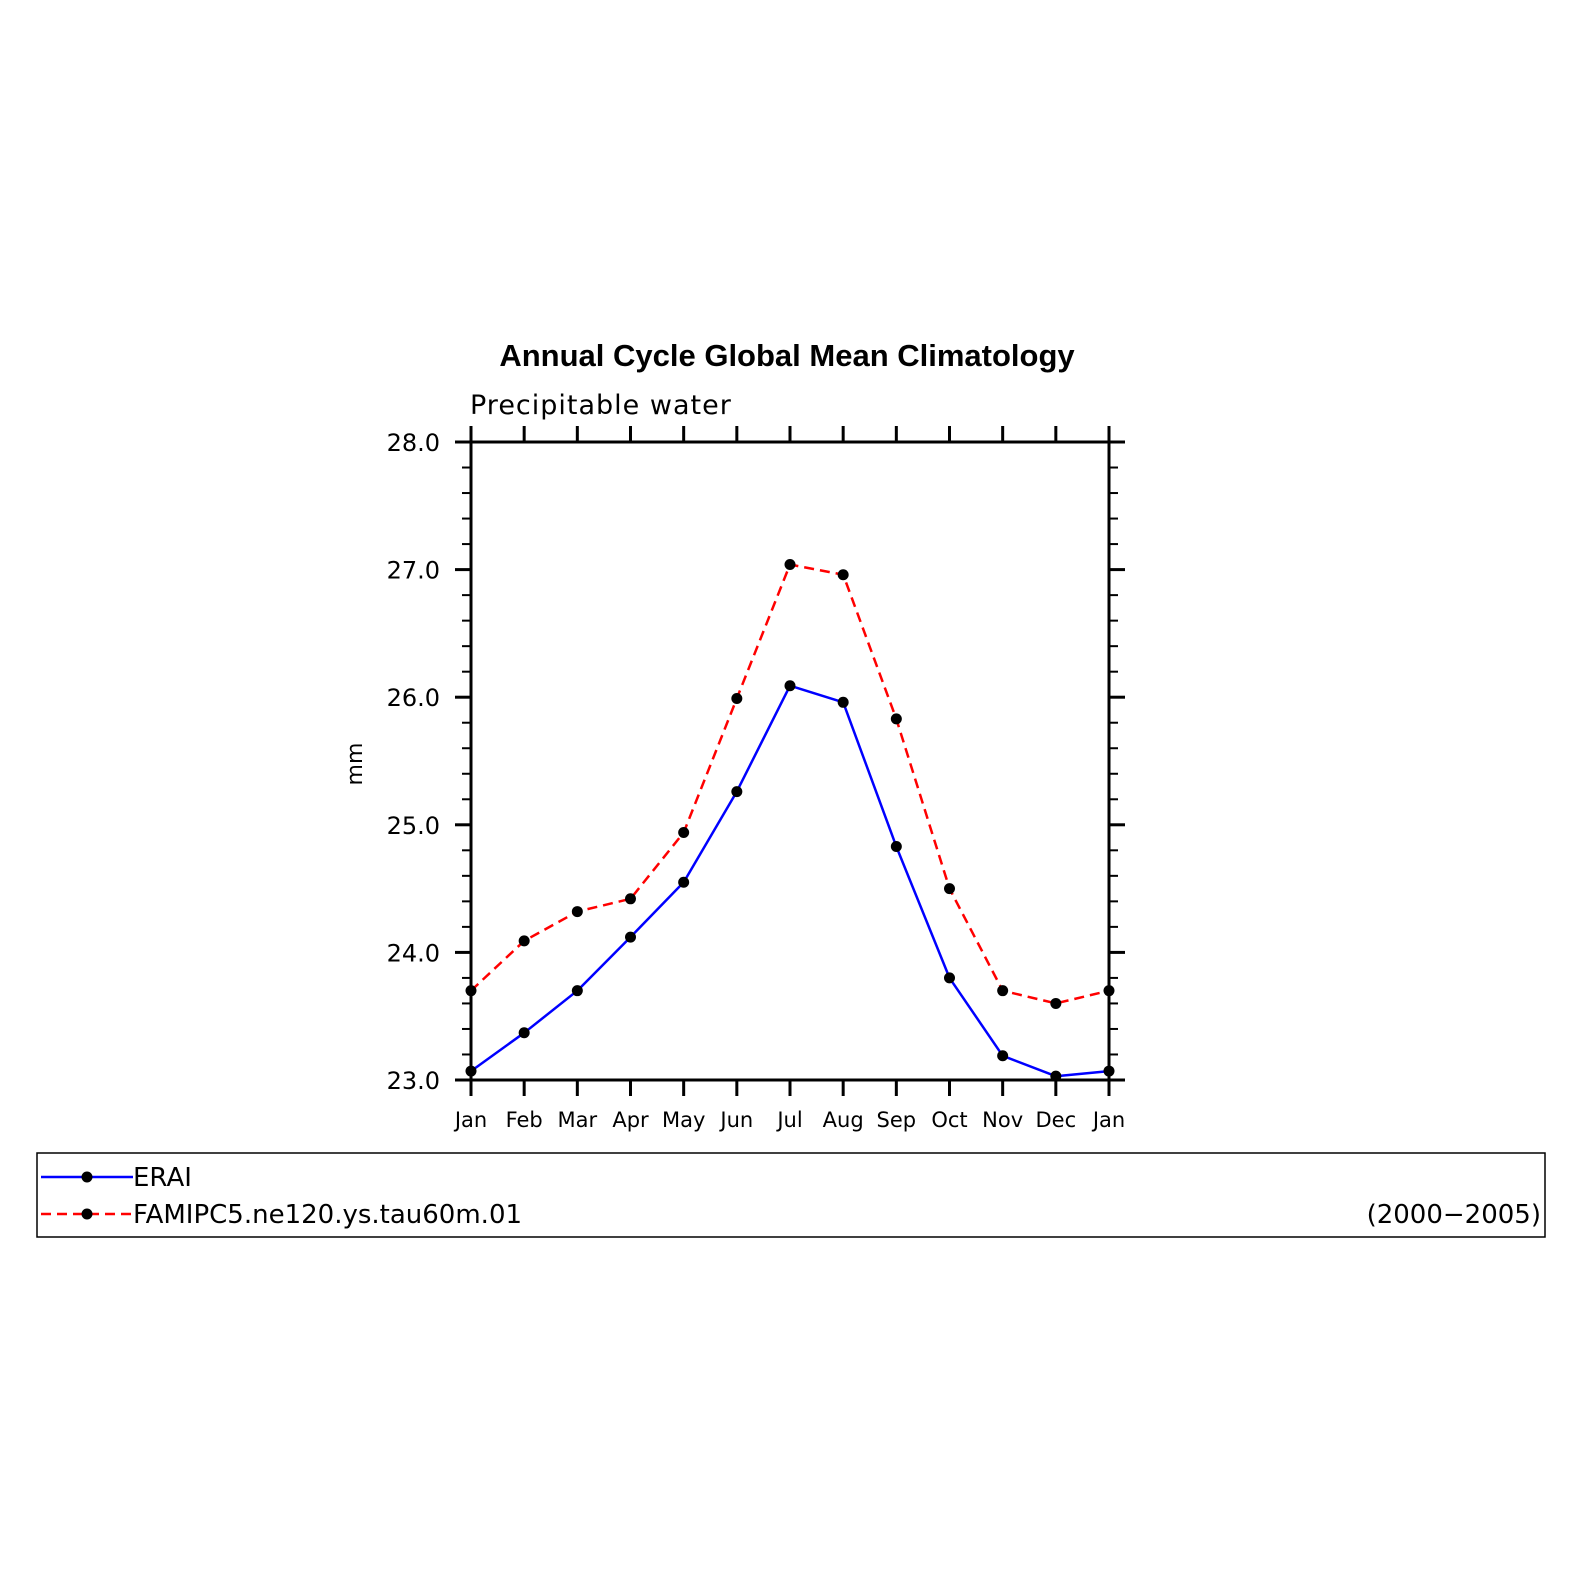  I want to click on chart-title: Annual Cycle Global Mean Climatology, so click(787, 355).